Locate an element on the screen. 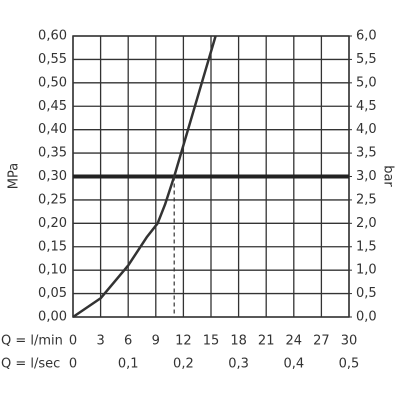  x-tick-label: 18 is located at coordinates (238, 341).